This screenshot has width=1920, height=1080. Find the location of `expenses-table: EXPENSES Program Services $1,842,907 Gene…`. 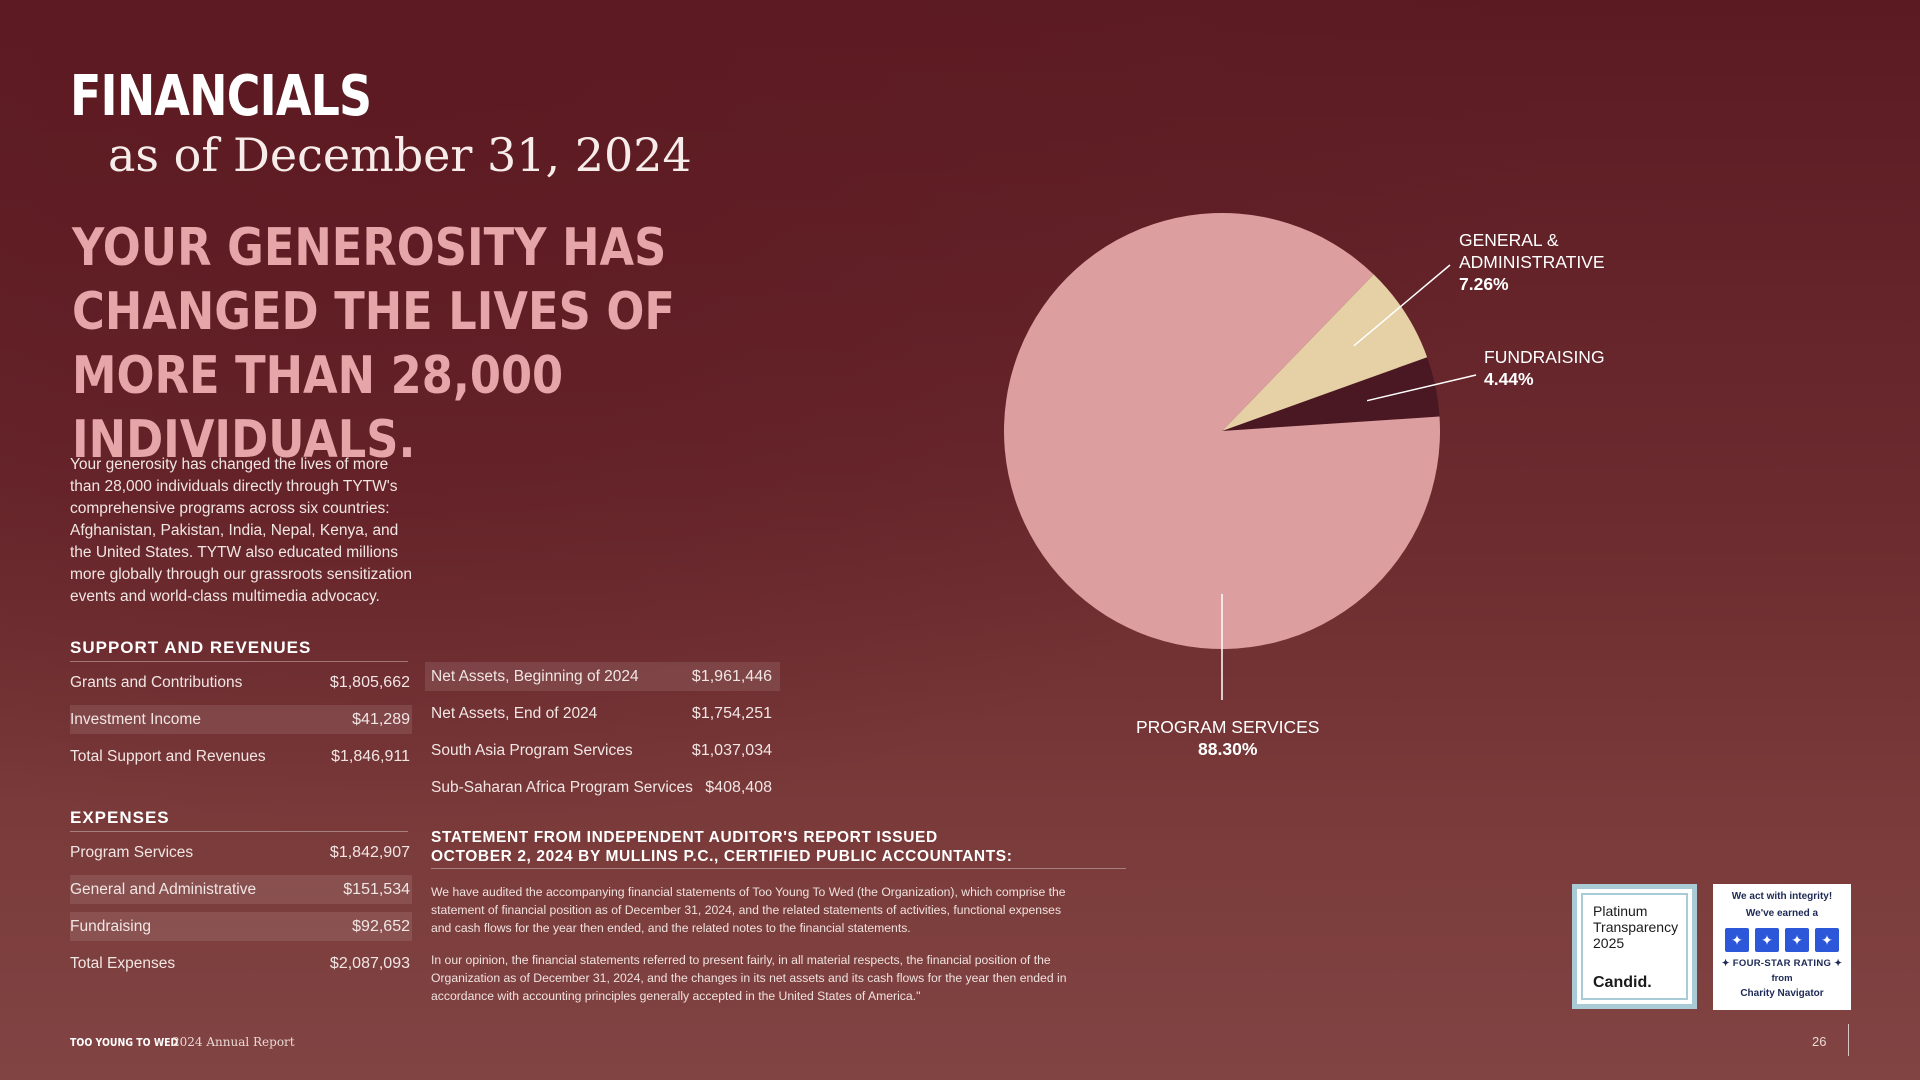

expenses-table: EXPENSES Program Services $1,842,907 Gene… is located at coordinates (241, 897).